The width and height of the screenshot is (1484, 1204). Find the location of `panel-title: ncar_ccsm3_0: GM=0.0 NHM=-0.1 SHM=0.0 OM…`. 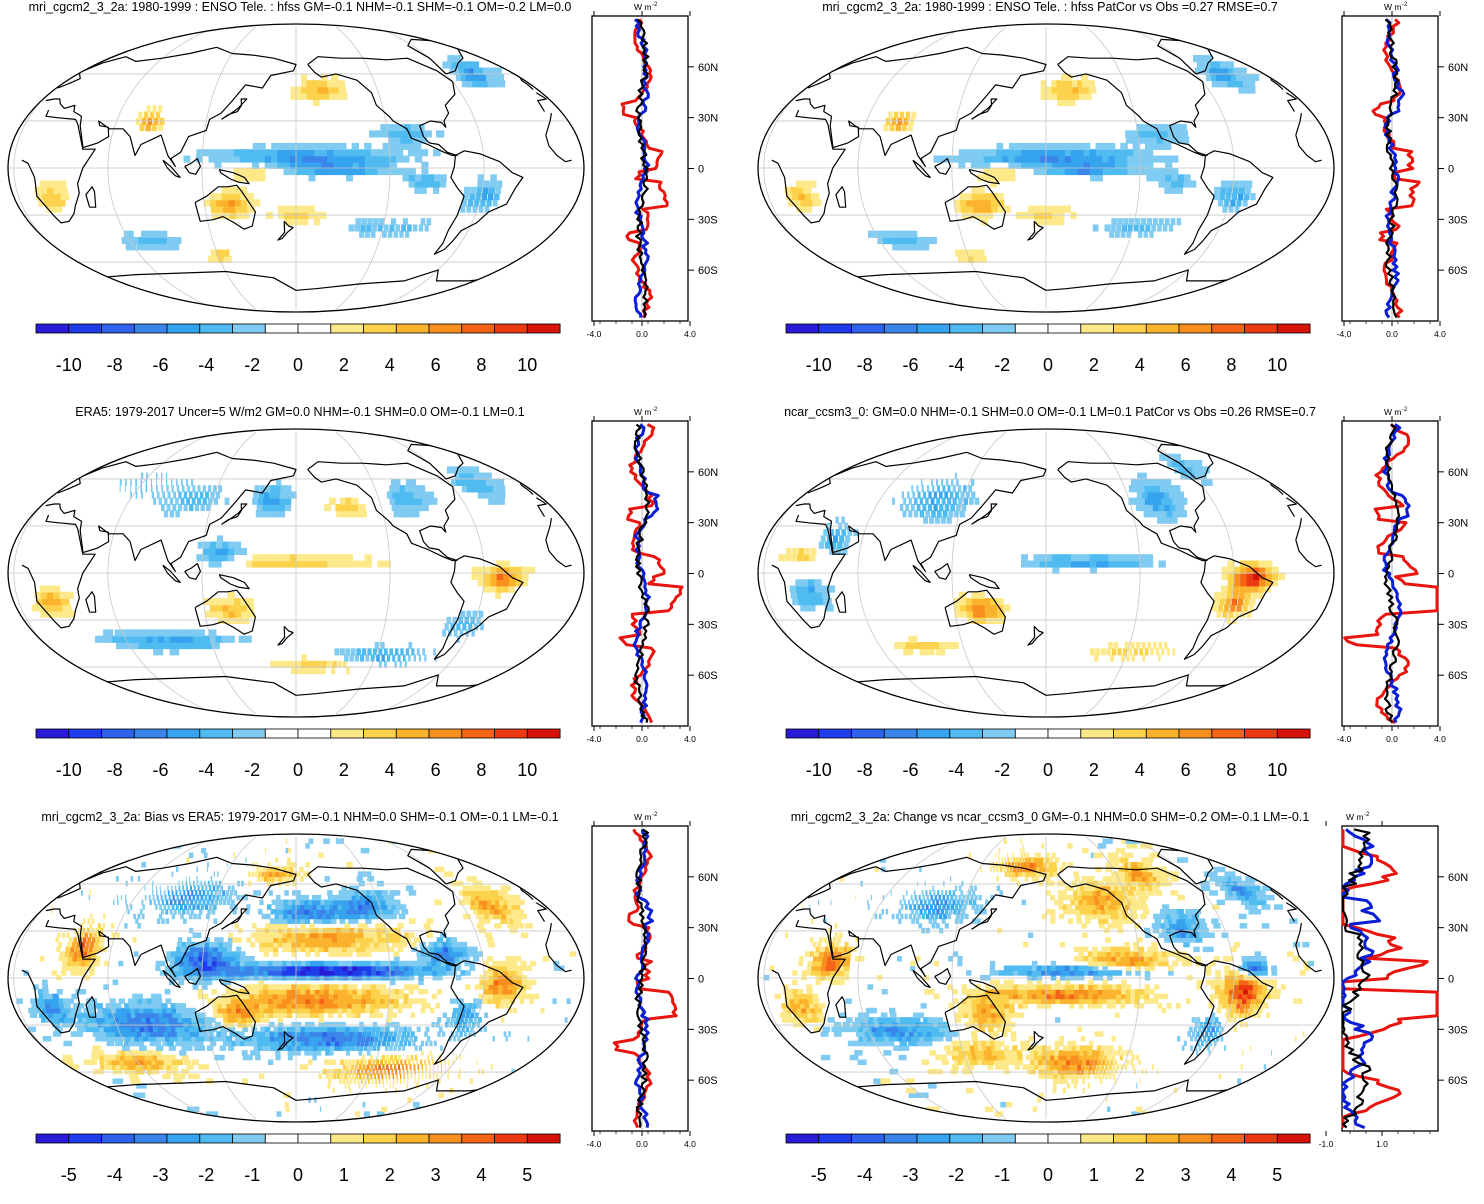

panel-title: ncar_ccsm3_0: GM=0.0 NHM=-0.1 SHM=0.0 OM… is located at coordinates (1050, 412).